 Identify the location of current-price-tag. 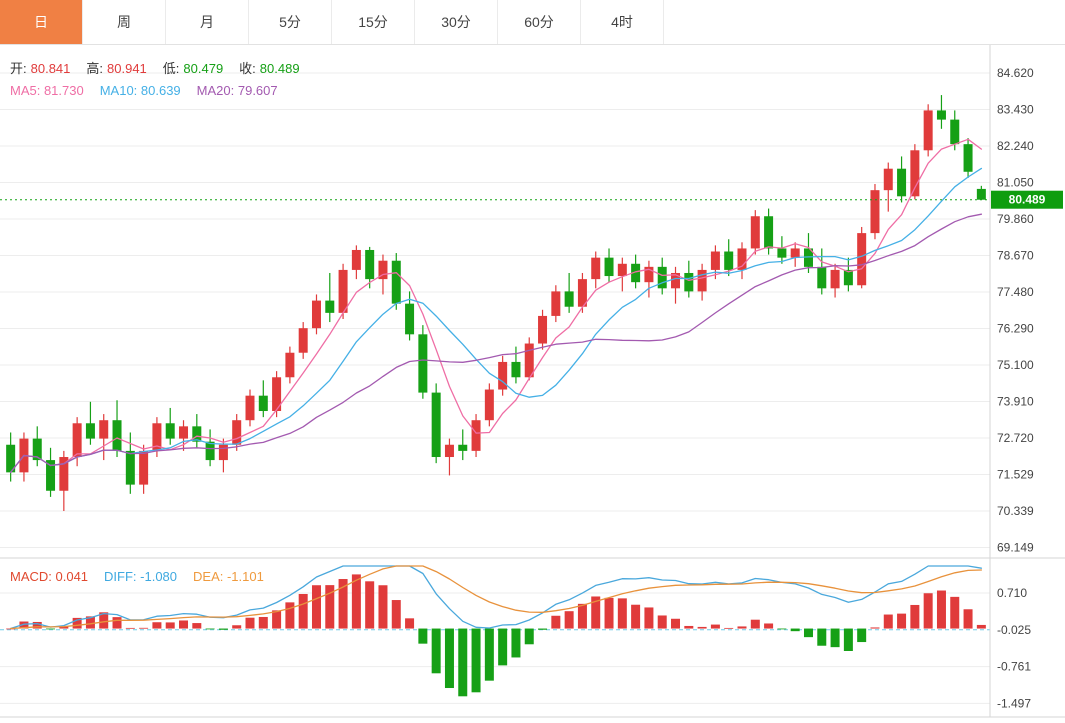
(1027, 199).